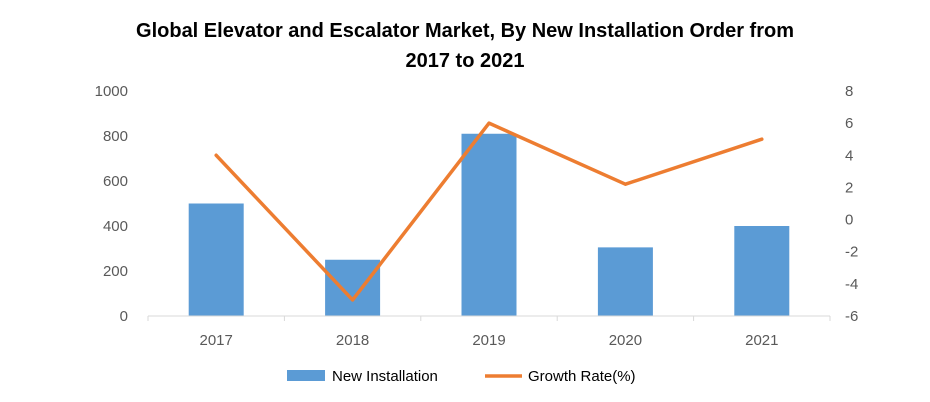 This screenshot has width=930, height=402. I want to click on growth-rate-point-2021, so click(762, 139).